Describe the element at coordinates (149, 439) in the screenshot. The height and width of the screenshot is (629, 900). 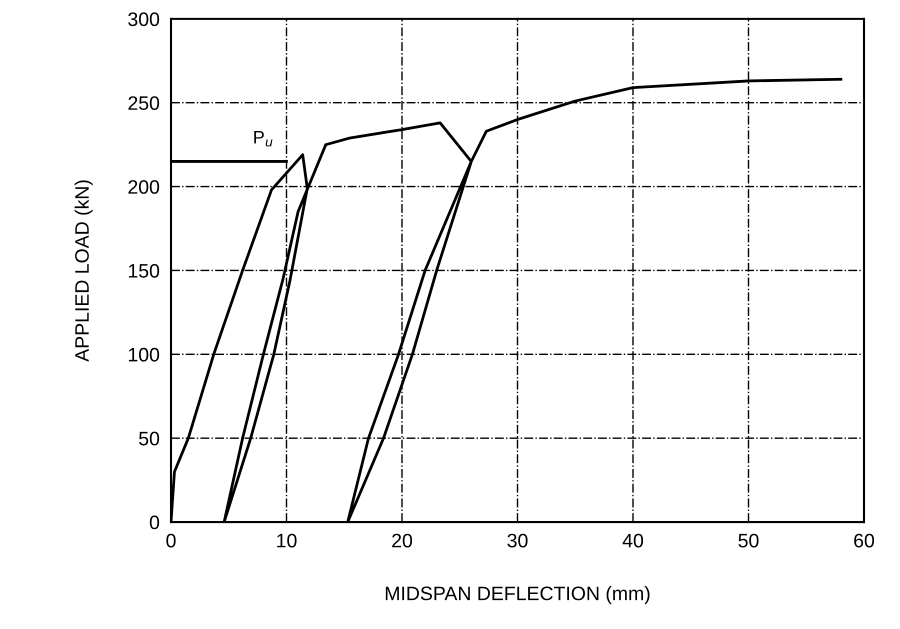
I see `y-tick-label: 50` at that location.